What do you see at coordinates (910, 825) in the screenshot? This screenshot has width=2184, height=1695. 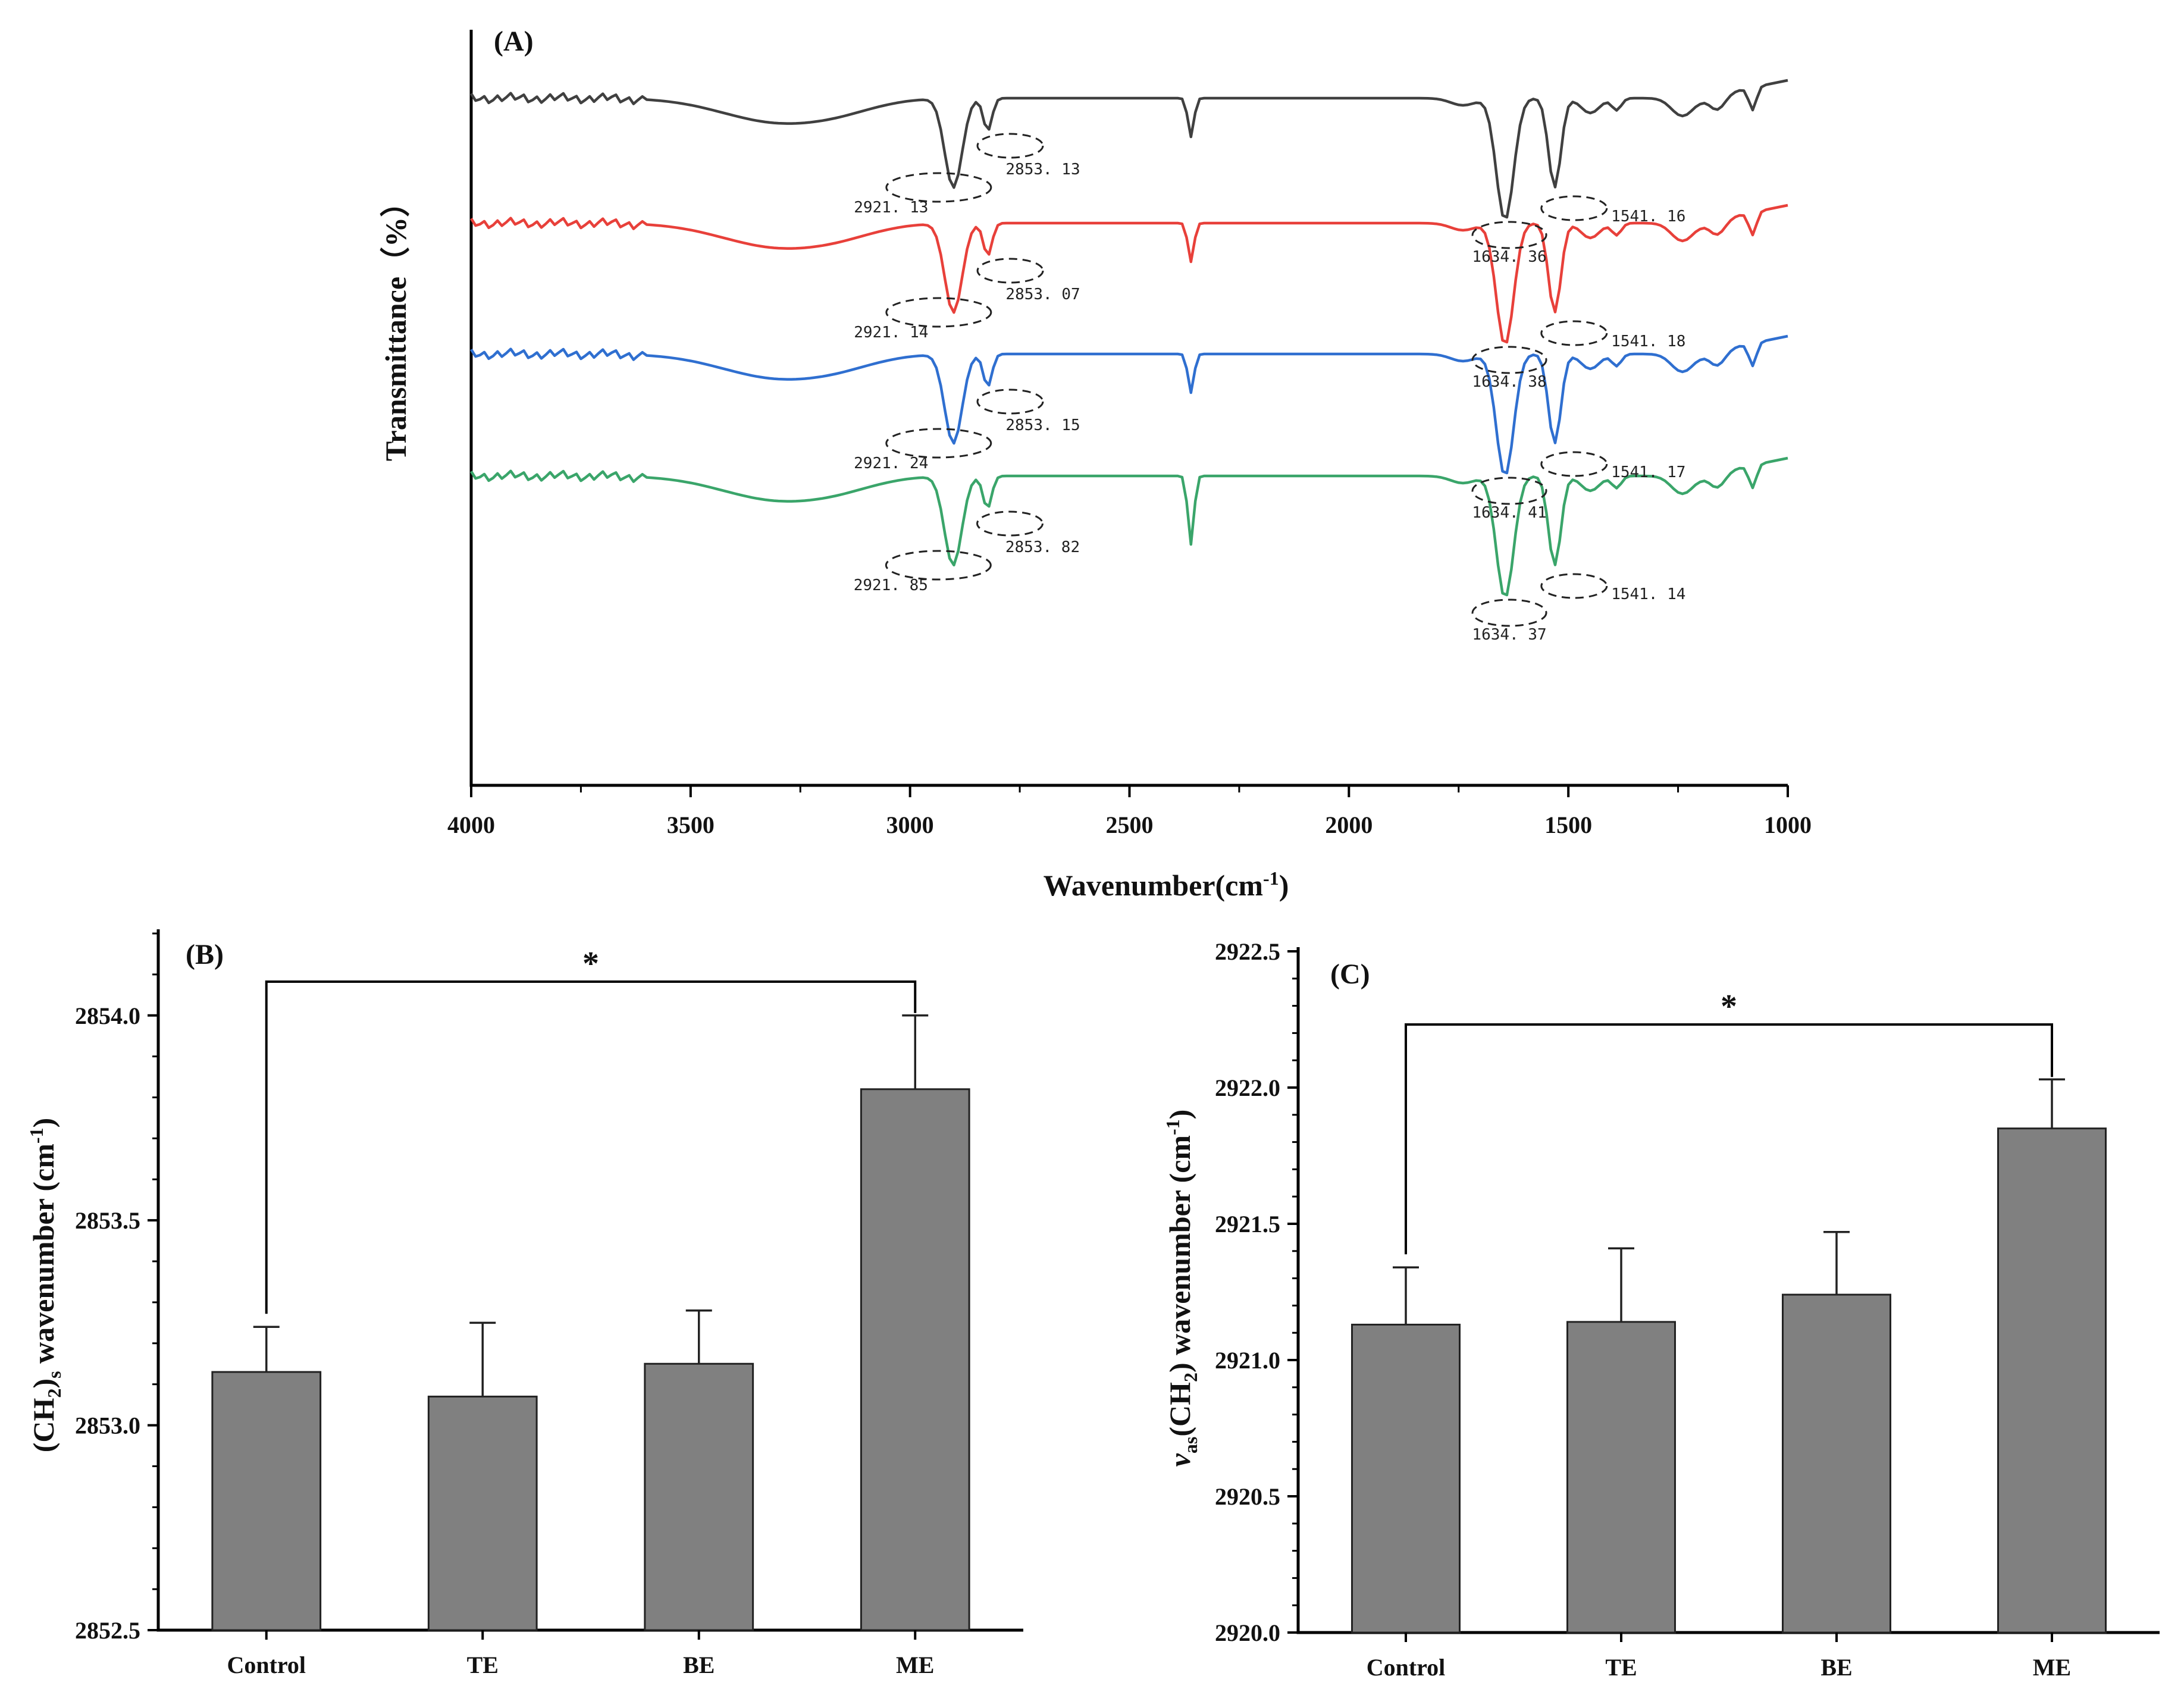 I see `a-x-tick-label: 3000` at bounding box center [910, 825].